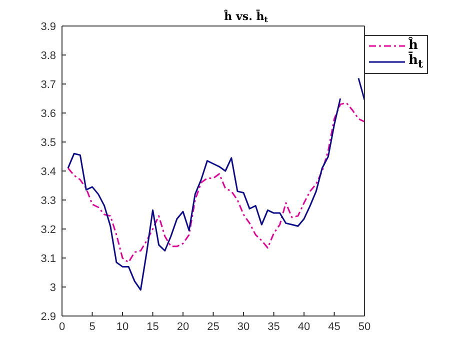 This screenshot has height=355, width=474. Describe the element at coordinates (92, 326) in the screenshot. I see `x-tick-label: 5` at that location.